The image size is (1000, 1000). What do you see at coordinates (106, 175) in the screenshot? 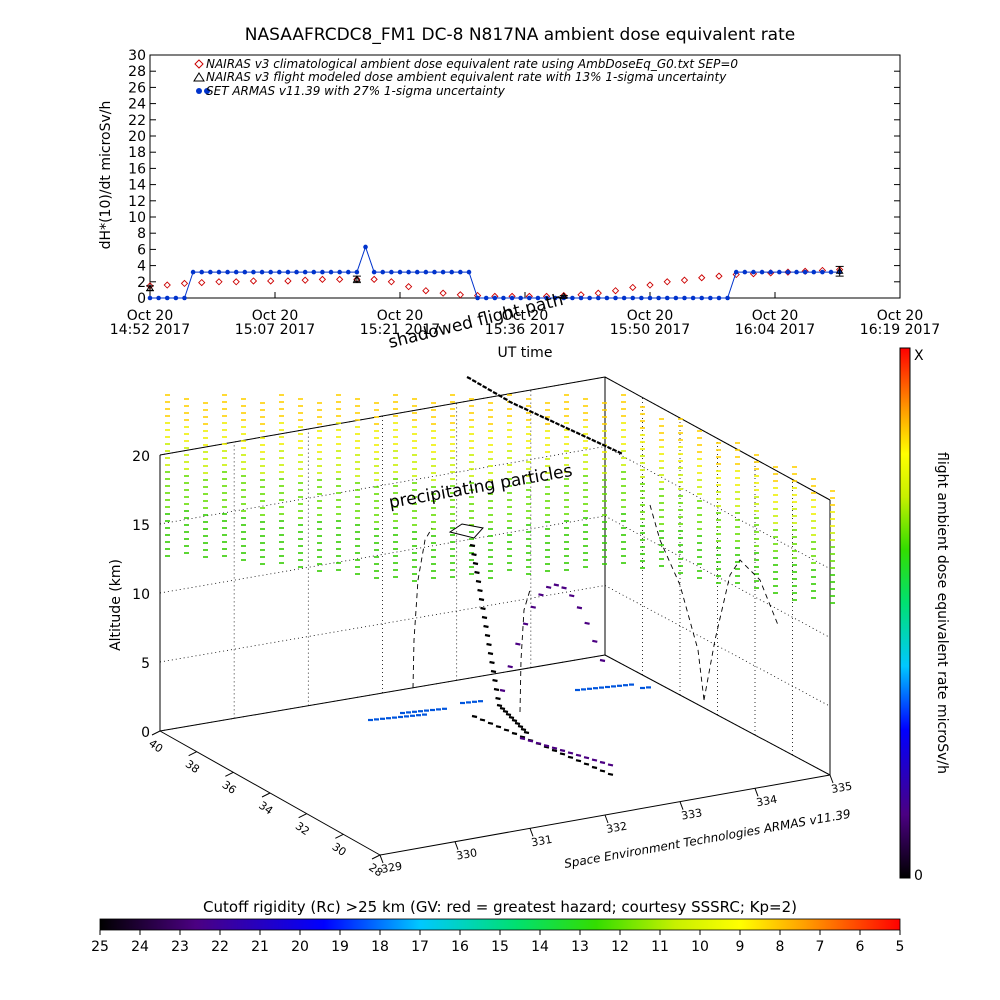
I see `top-y-axis-label: dH*(10)/dt microSv/h` at bounding box center [106, 175].